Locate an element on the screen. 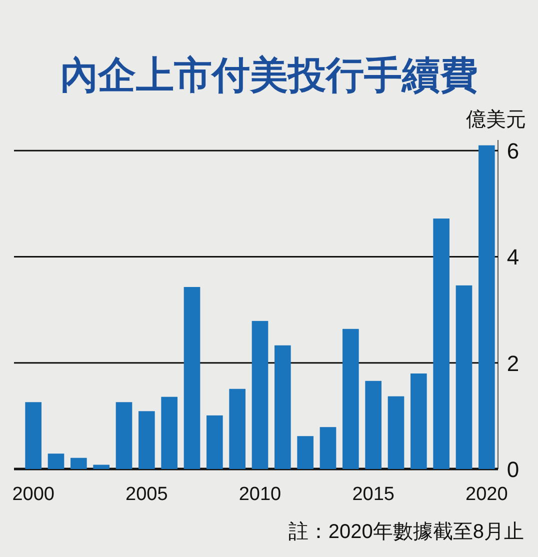 Image resolution: width=538 pixels, height=557 pixels. y-axis-title: 億美元 is located at coordinates (496, 119).